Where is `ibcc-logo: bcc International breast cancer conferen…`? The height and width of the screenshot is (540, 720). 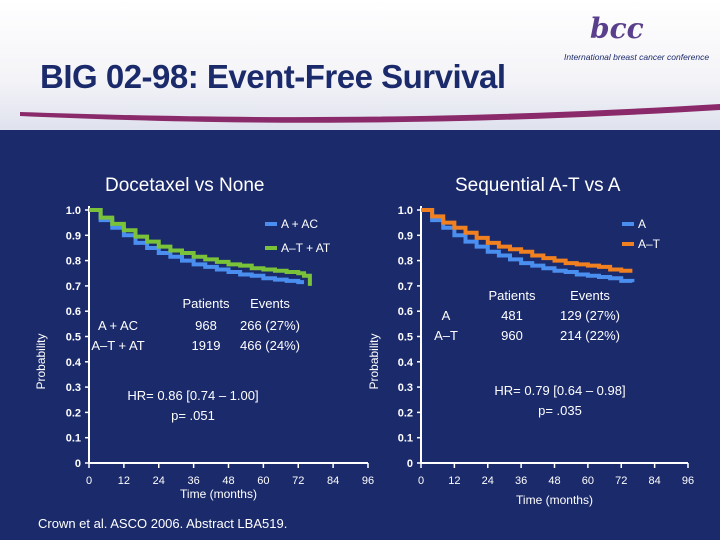
ibcc-logo: bcc International breast cancer conferen… is located at coordinates (640, 41).